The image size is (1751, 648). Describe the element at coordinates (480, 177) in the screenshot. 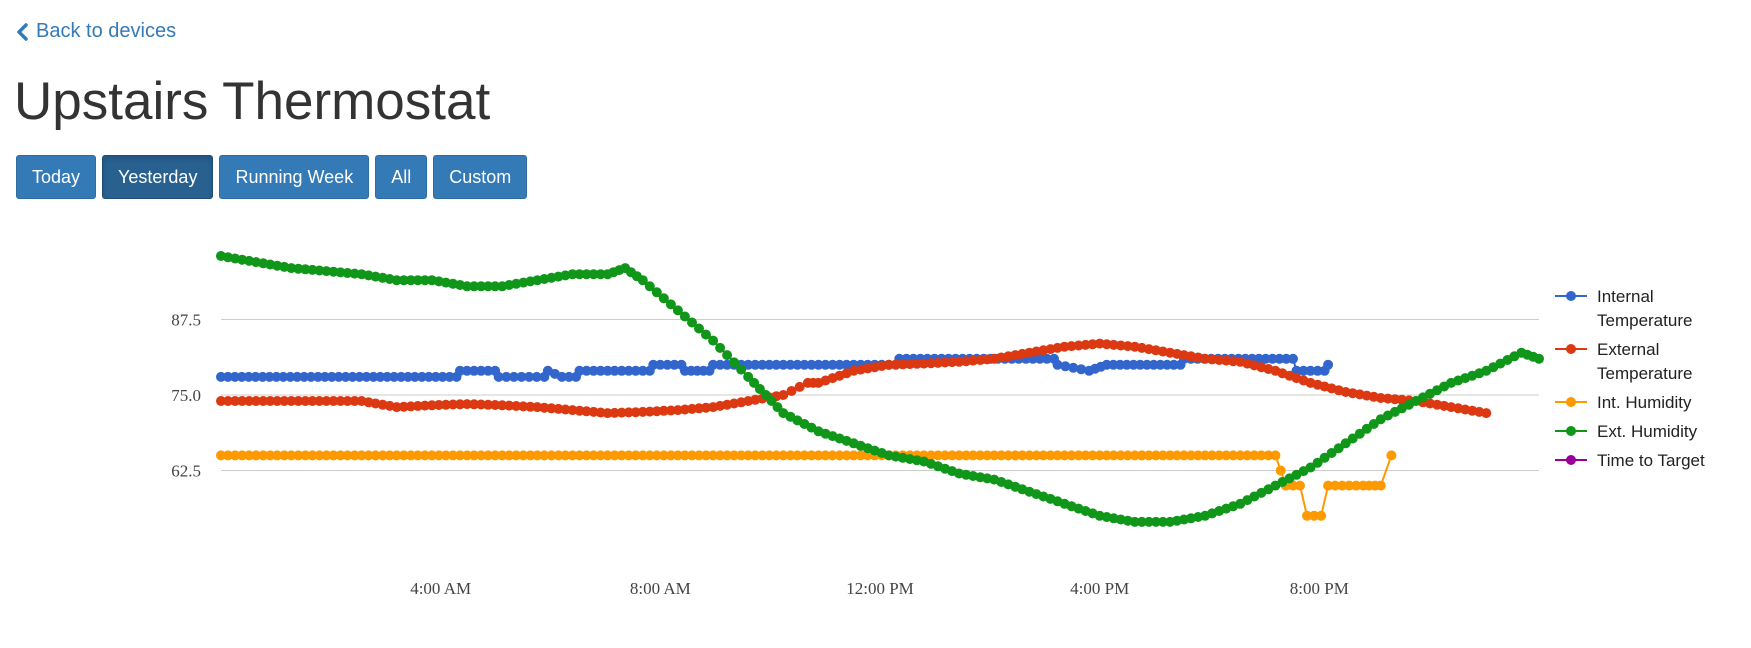

I see `custom-button: Custom` at that location.